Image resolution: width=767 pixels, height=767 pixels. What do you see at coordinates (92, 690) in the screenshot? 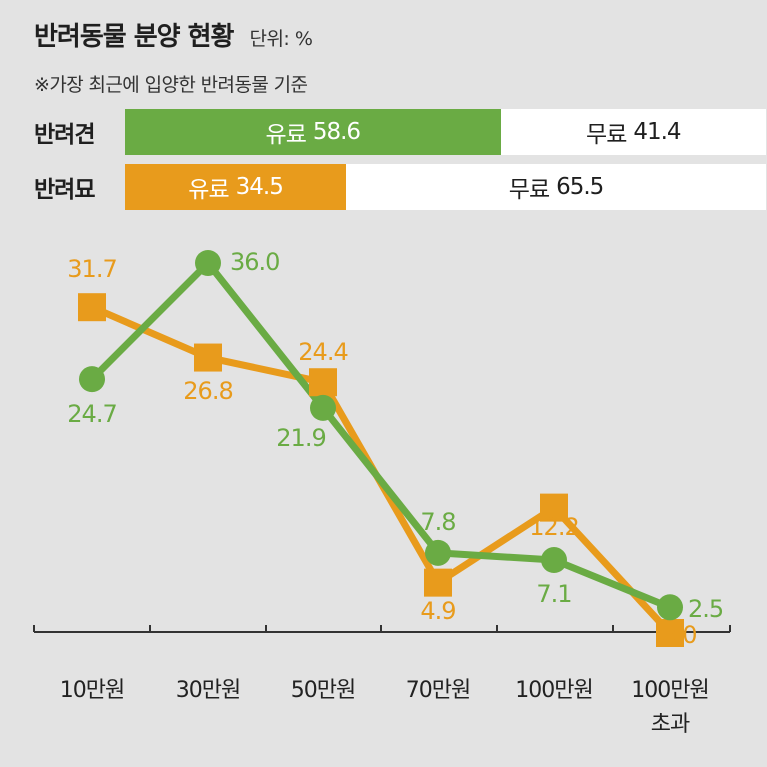
I see `x-tick-label: 10만원` at bounding box center [92, 690].